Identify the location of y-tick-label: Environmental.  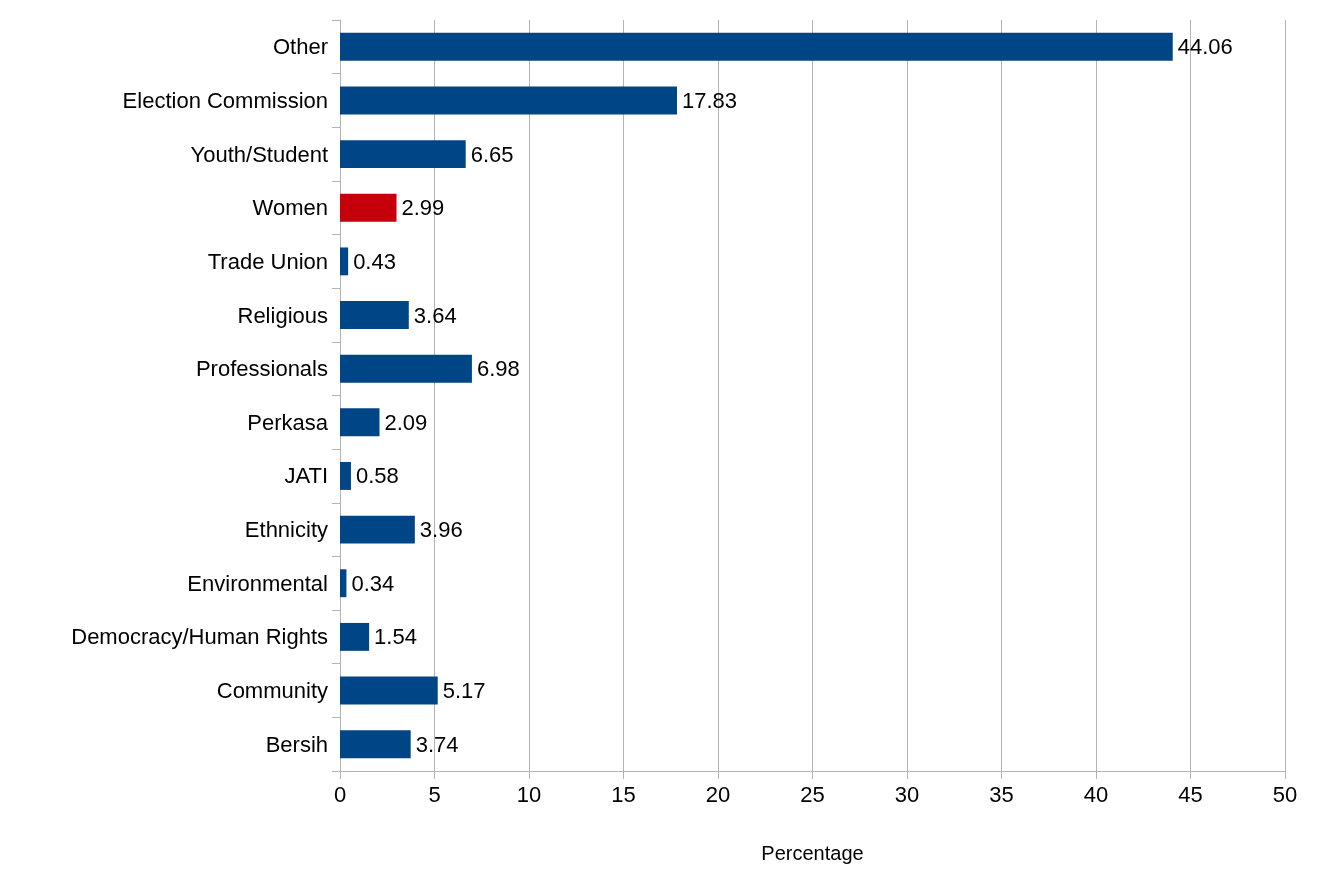
(257, 583).